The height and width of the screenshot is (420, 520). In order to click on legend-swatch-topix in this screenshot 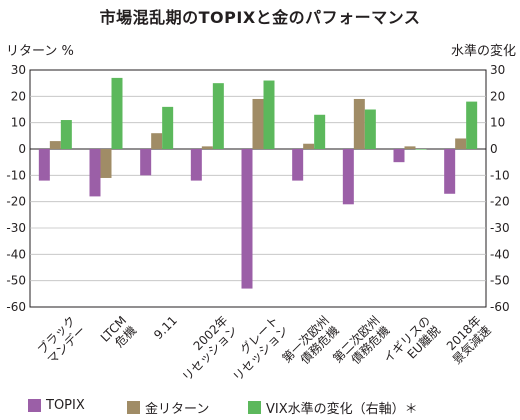, I will do `click(34, 405)`.